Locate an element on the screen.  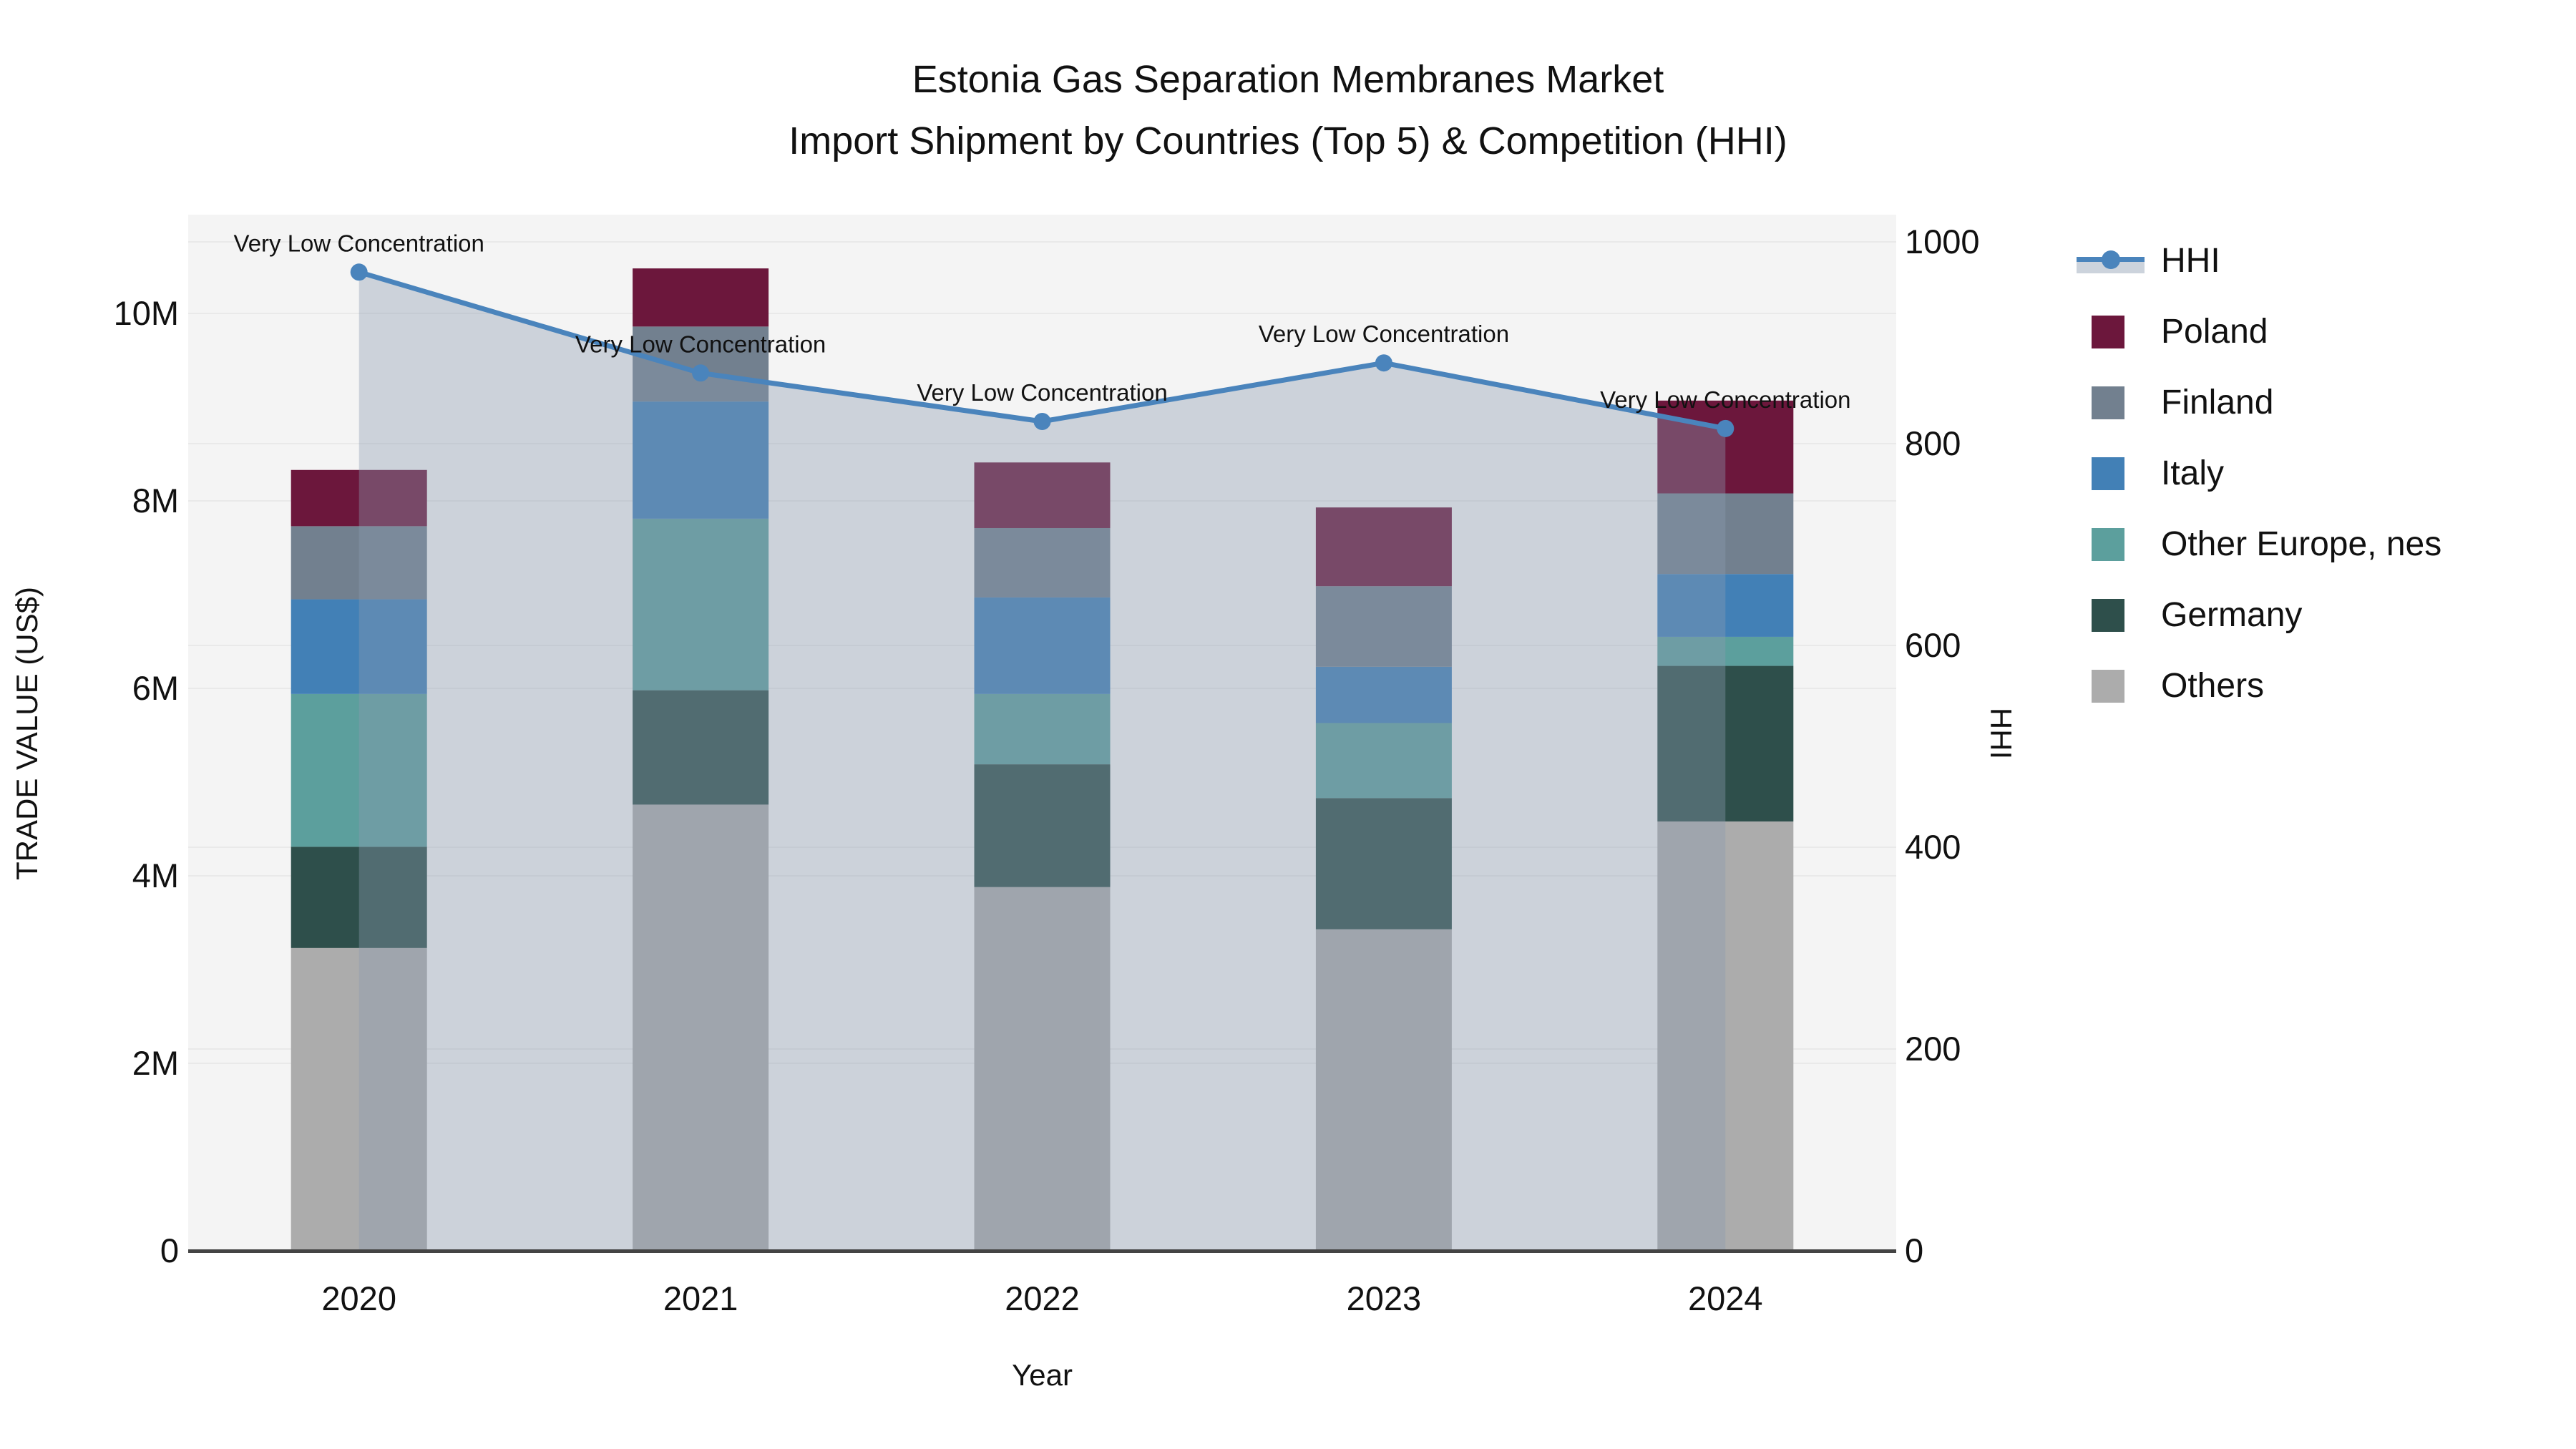
hhi-marker-2020 is located at coordinates (359, 272).